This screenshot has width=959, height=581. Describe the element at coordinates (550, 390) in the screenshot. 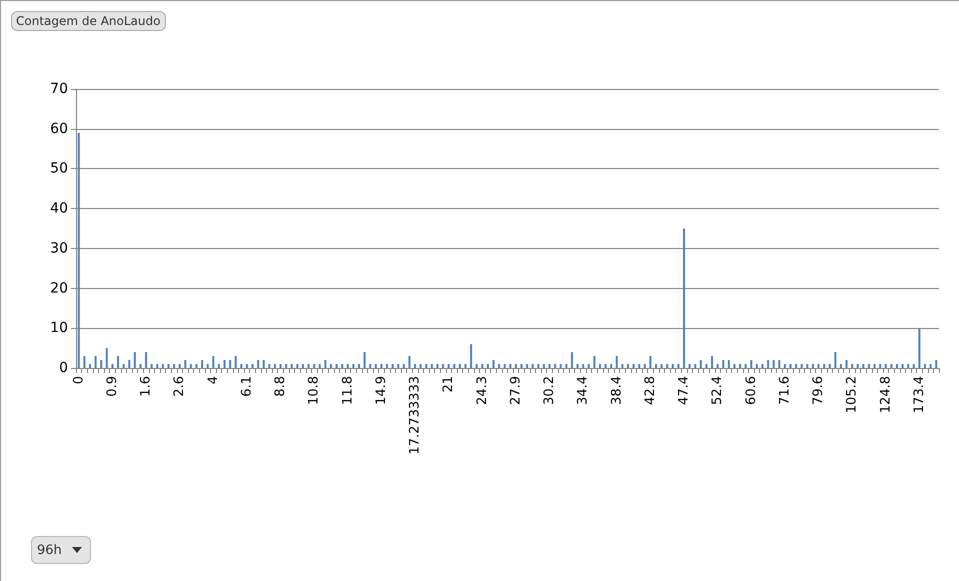

I see `x-tick-label: 30.2` at that location.